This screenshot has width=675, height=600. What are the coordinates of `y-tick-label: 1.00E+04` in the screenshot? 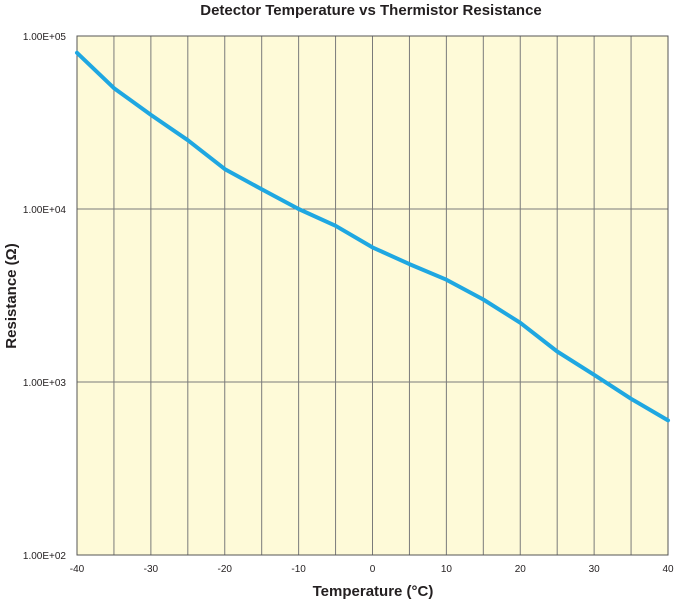 It's located at (45, 210).